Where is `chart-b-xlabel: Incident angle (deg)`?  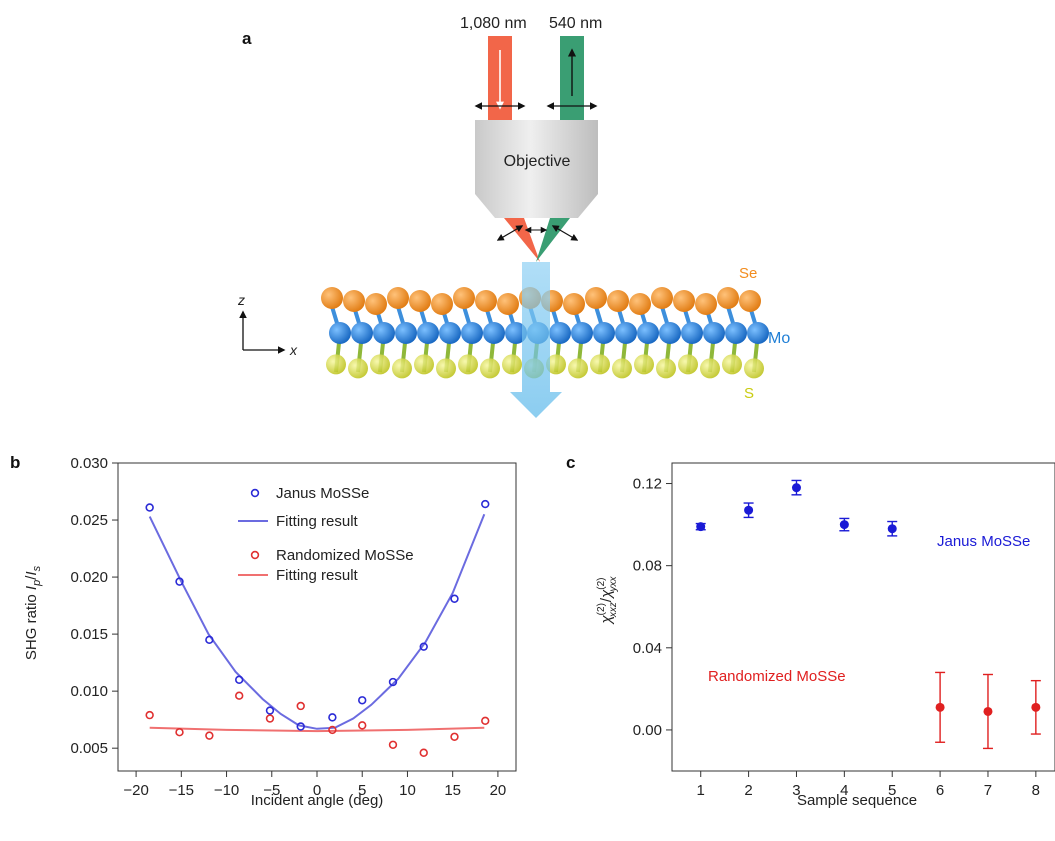
chart-b-xlabel: Incident angle (deg) is located at coordinates (317, 800).